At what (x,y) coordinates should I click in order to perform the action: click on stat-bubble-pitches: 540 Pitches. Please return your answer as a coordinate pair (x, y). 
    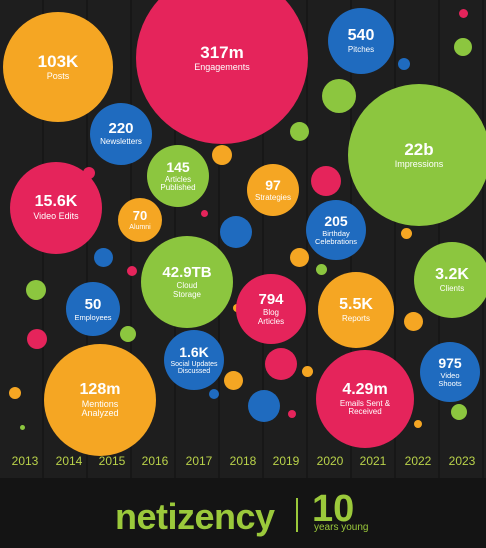
    Looking at the image, I should click on (361, 41).